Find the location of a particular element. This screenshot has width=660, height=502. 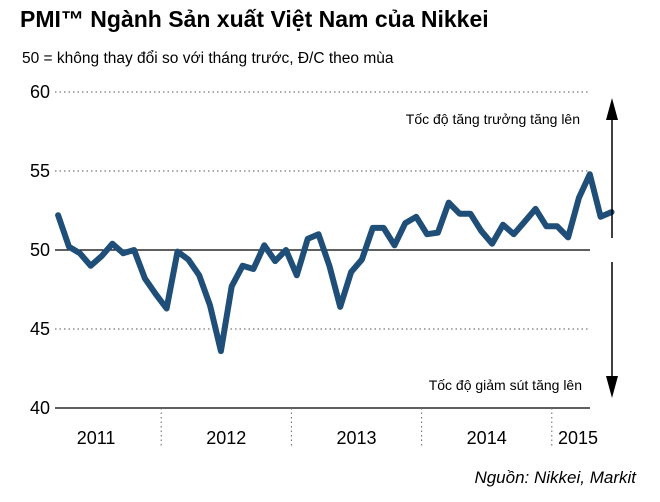

source-note: Nguồn: Nikkei, Markit is located at coordinates (555, 477).